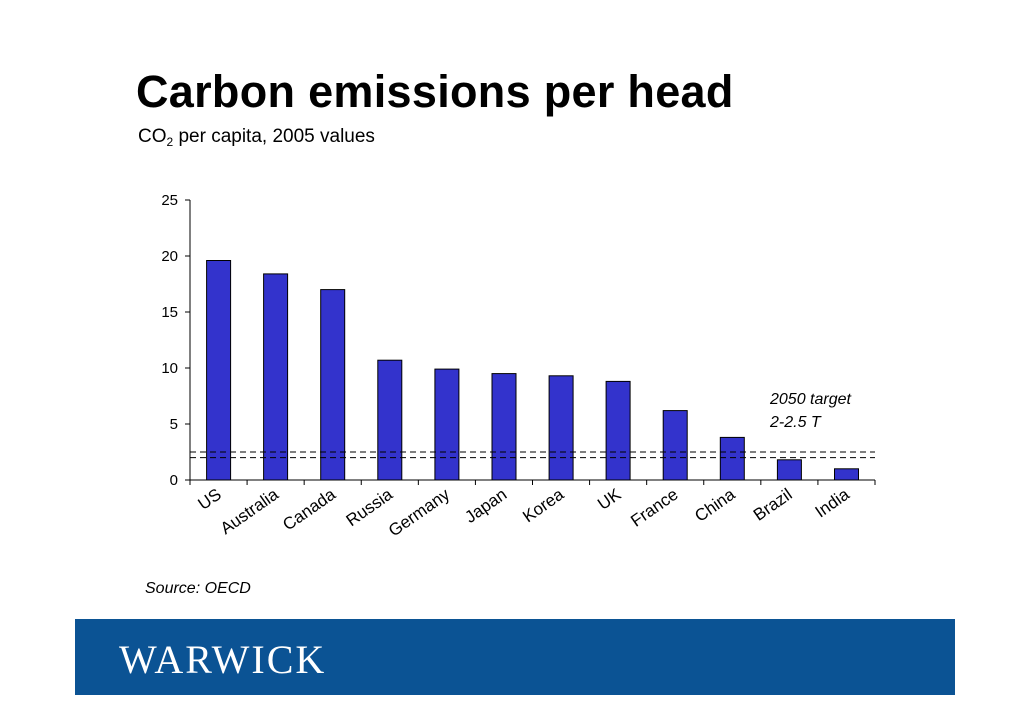 This screenshot has height=728, width=1030. I want to click on y-tick-label: 20, so click(169, 256).